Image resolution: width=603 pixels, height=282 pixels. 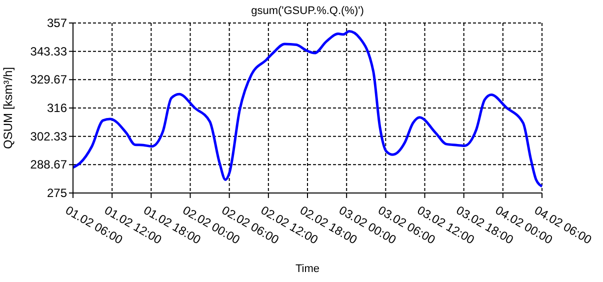 I want to click on chart-title: gsum('GSUP.%.Q.(%)'), so click(x=307, y=11).